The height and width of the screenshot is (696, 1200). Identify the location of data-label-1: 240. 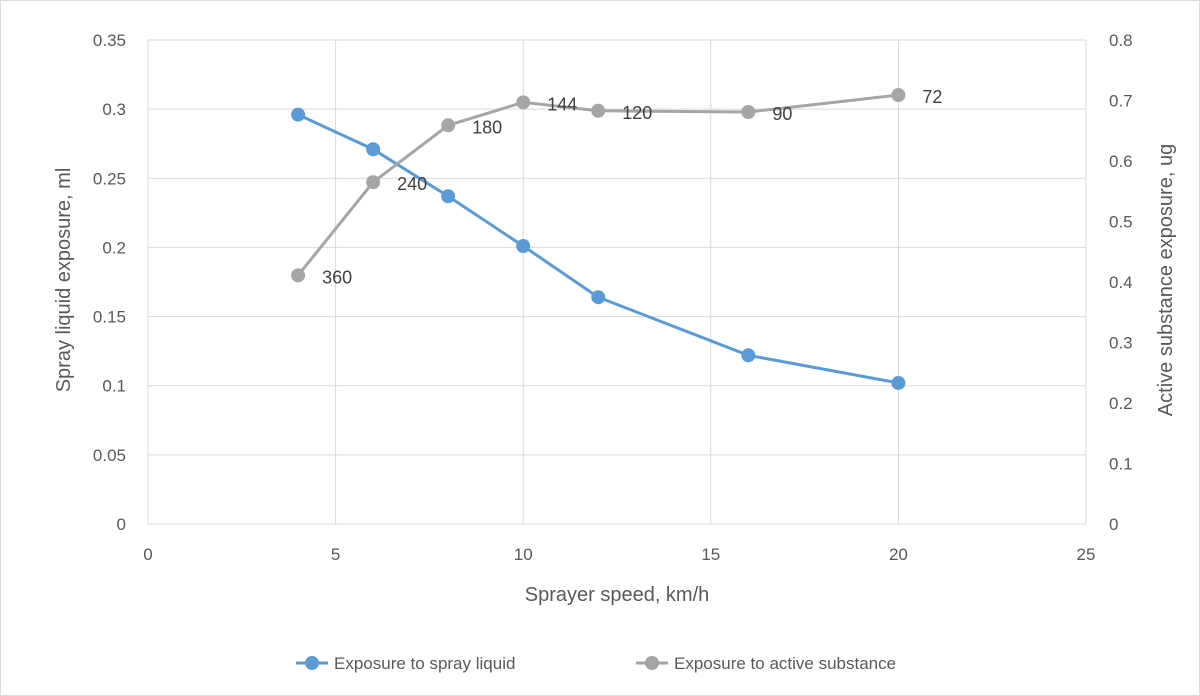
(412, 184).